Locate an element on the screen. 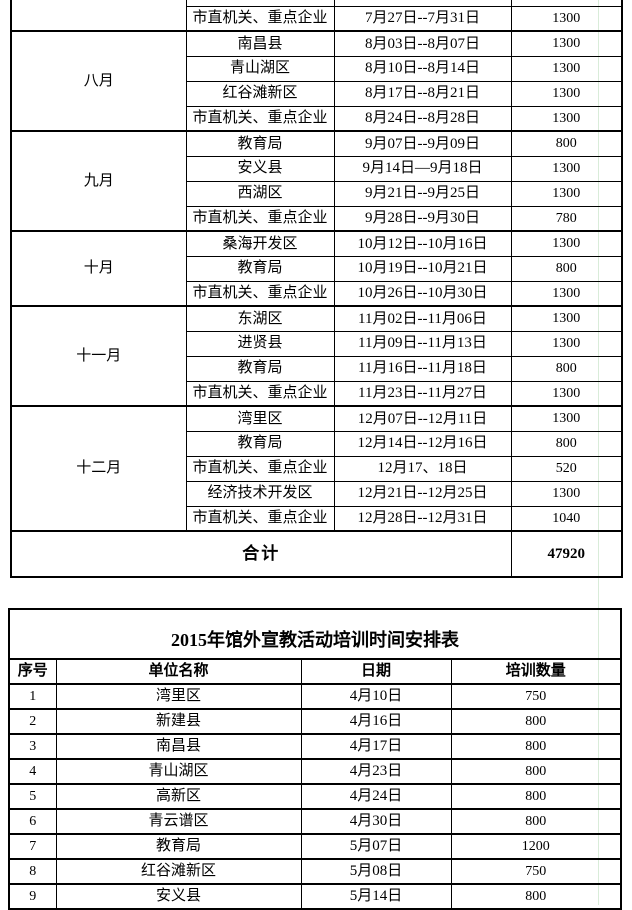  unit-cell: 红谷滩新区 is located at coordinates (260, 93).